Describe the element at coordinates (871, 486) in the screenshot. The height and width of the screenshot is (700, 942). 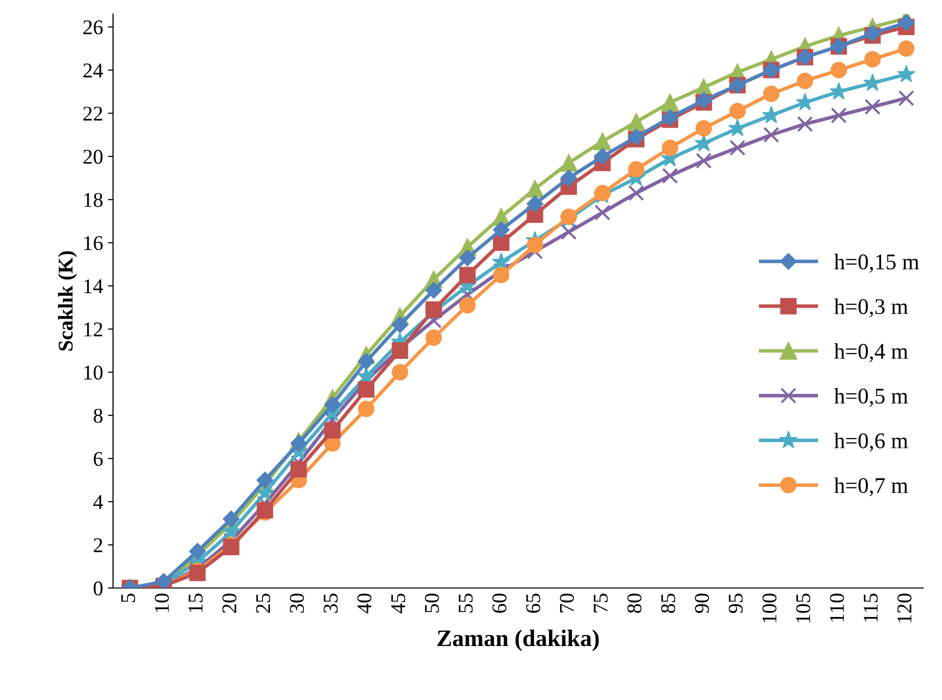
I see `legend-label: h=0,7 m` at that location.